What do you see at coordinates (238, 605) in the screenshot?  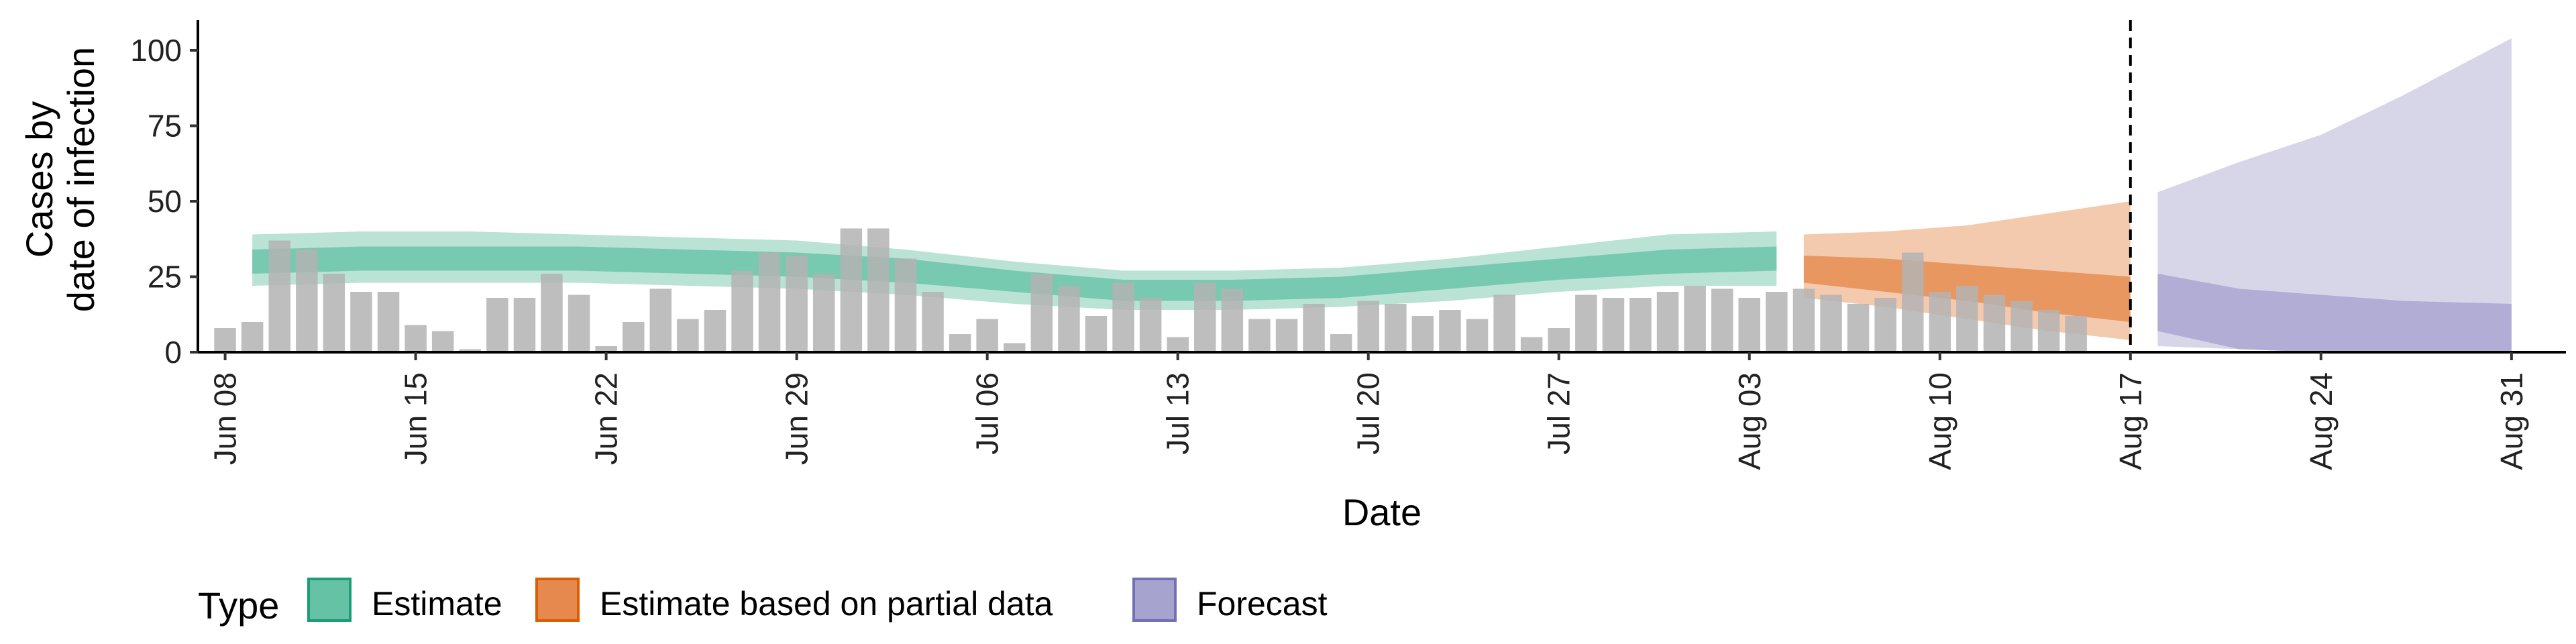 I see `legend-title: Type` at bounding box center [238, 605].